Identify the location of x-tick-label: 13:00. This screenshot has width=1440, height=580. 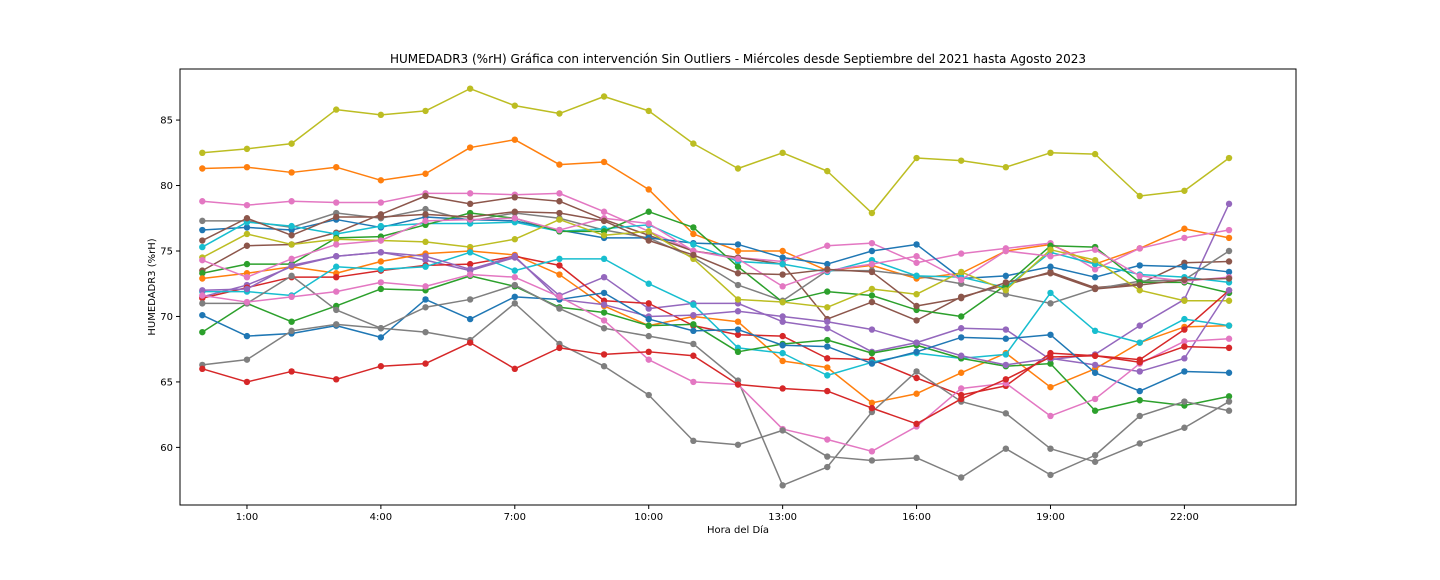
(782, 517).